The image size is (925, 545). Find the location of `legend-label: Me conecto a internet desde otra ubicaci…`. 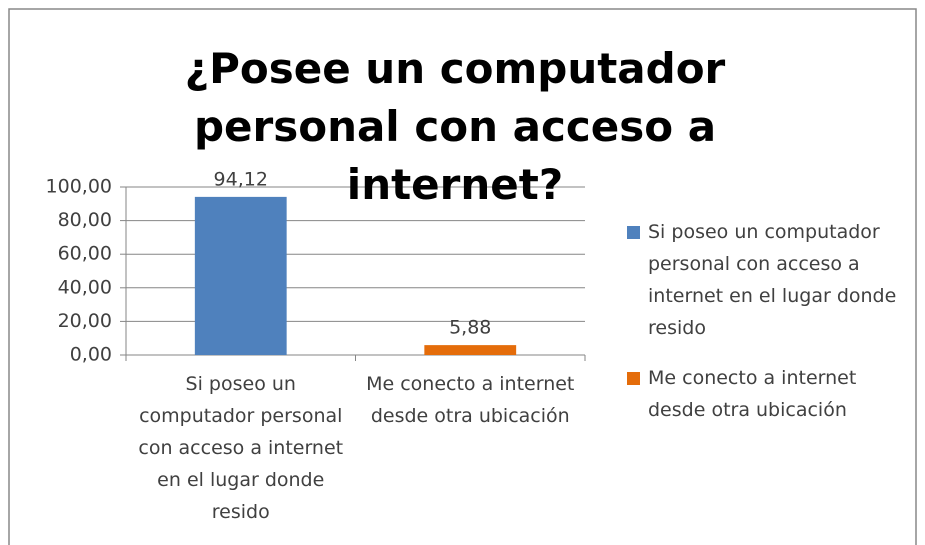

legend-label: Me conecto a internet desde otra ubicaci… is located at coordinates (752, 394).